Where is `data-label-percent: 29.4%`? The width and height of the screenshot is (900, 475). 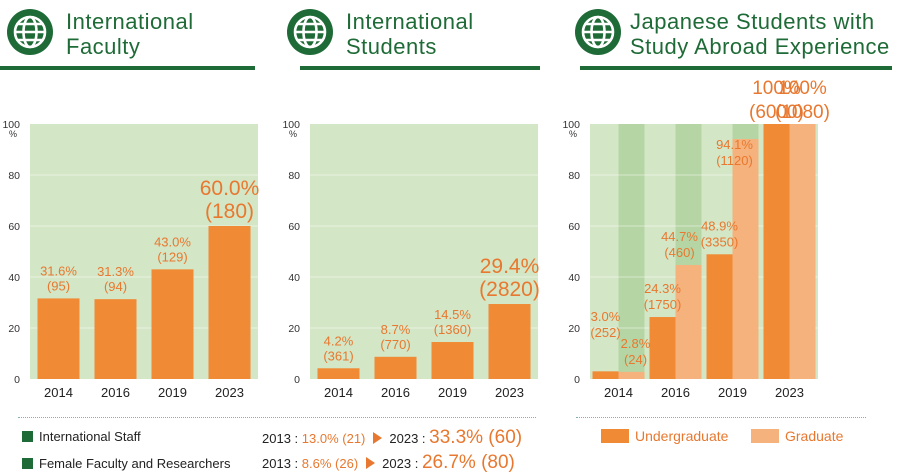
data-label-percent: 29.4% is located at coordinates (510, 266).